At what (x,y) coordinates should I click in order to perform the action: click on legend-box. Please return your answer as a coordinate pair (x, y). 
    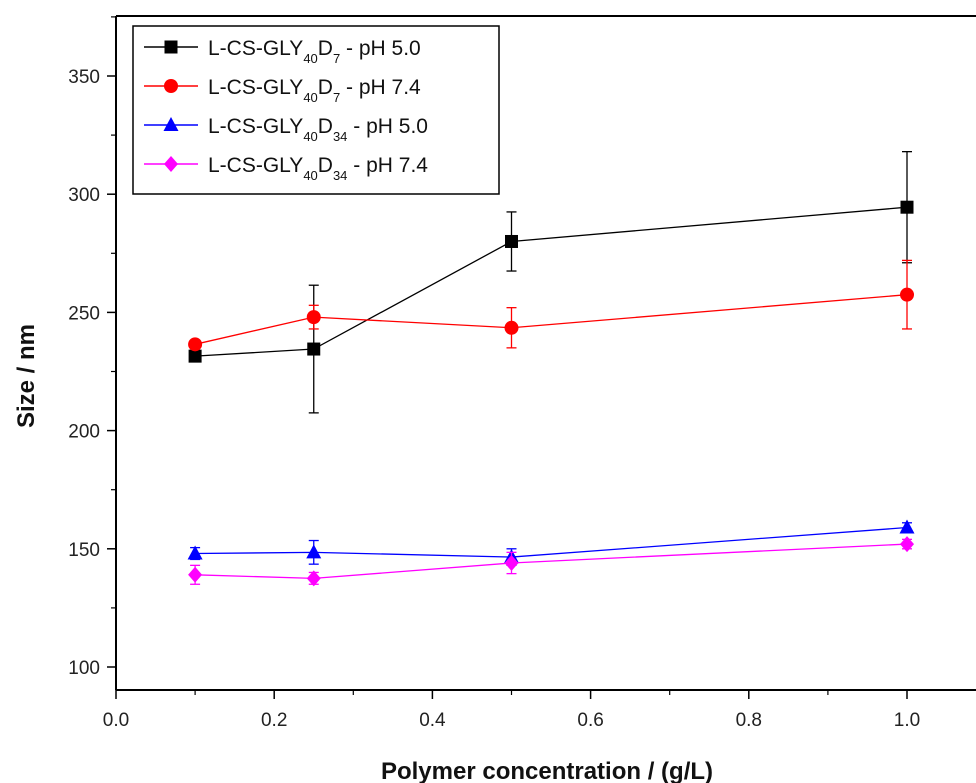
    Looking at the image, I should click on (316, 110).